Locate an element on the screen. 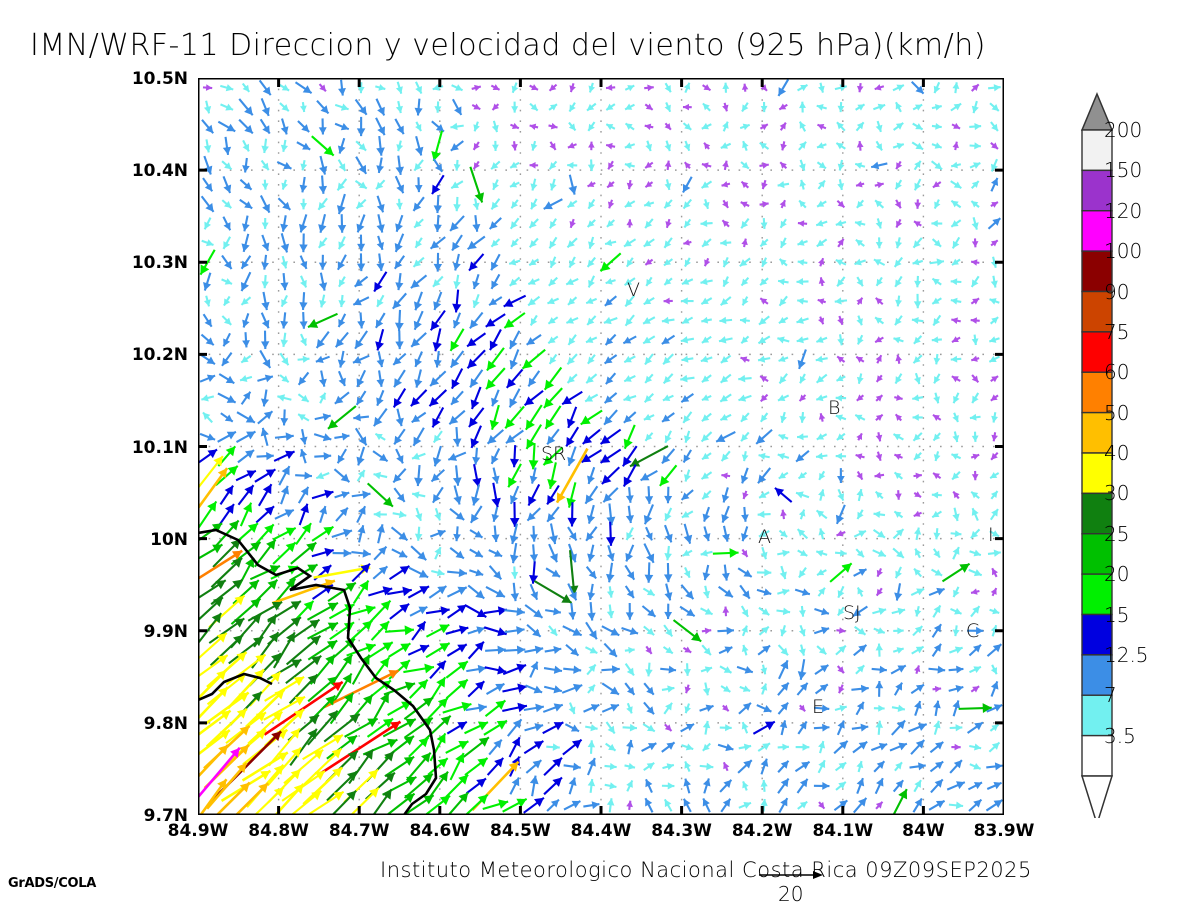 Image resolution: width=1200 pixels, height=906 pixels. y-axis-tick-label: 10.4N is located at coordinates (124, 171).